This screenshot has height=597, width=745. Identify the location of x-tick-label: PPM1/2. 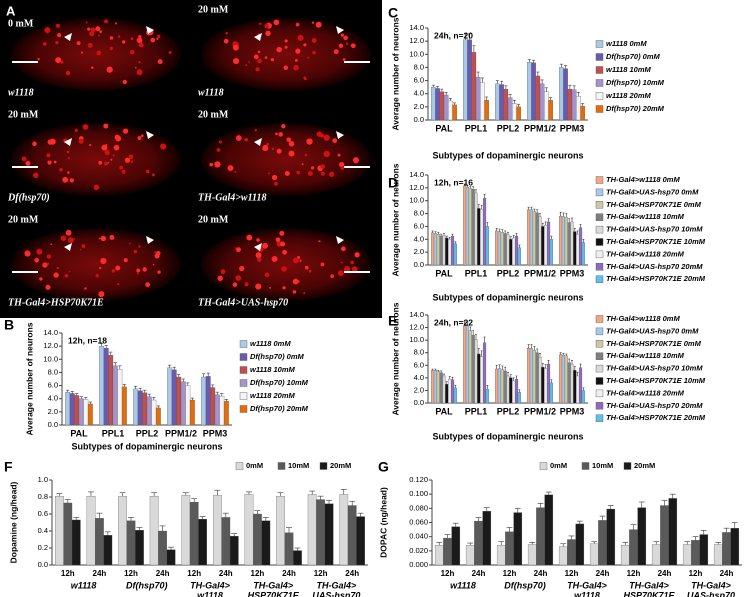
(540, 128).